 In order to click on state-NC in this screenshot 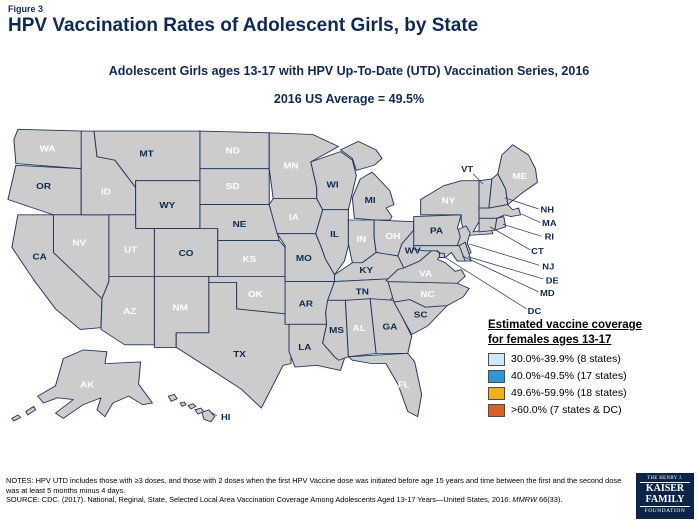, I will do `click(428, 294)`.